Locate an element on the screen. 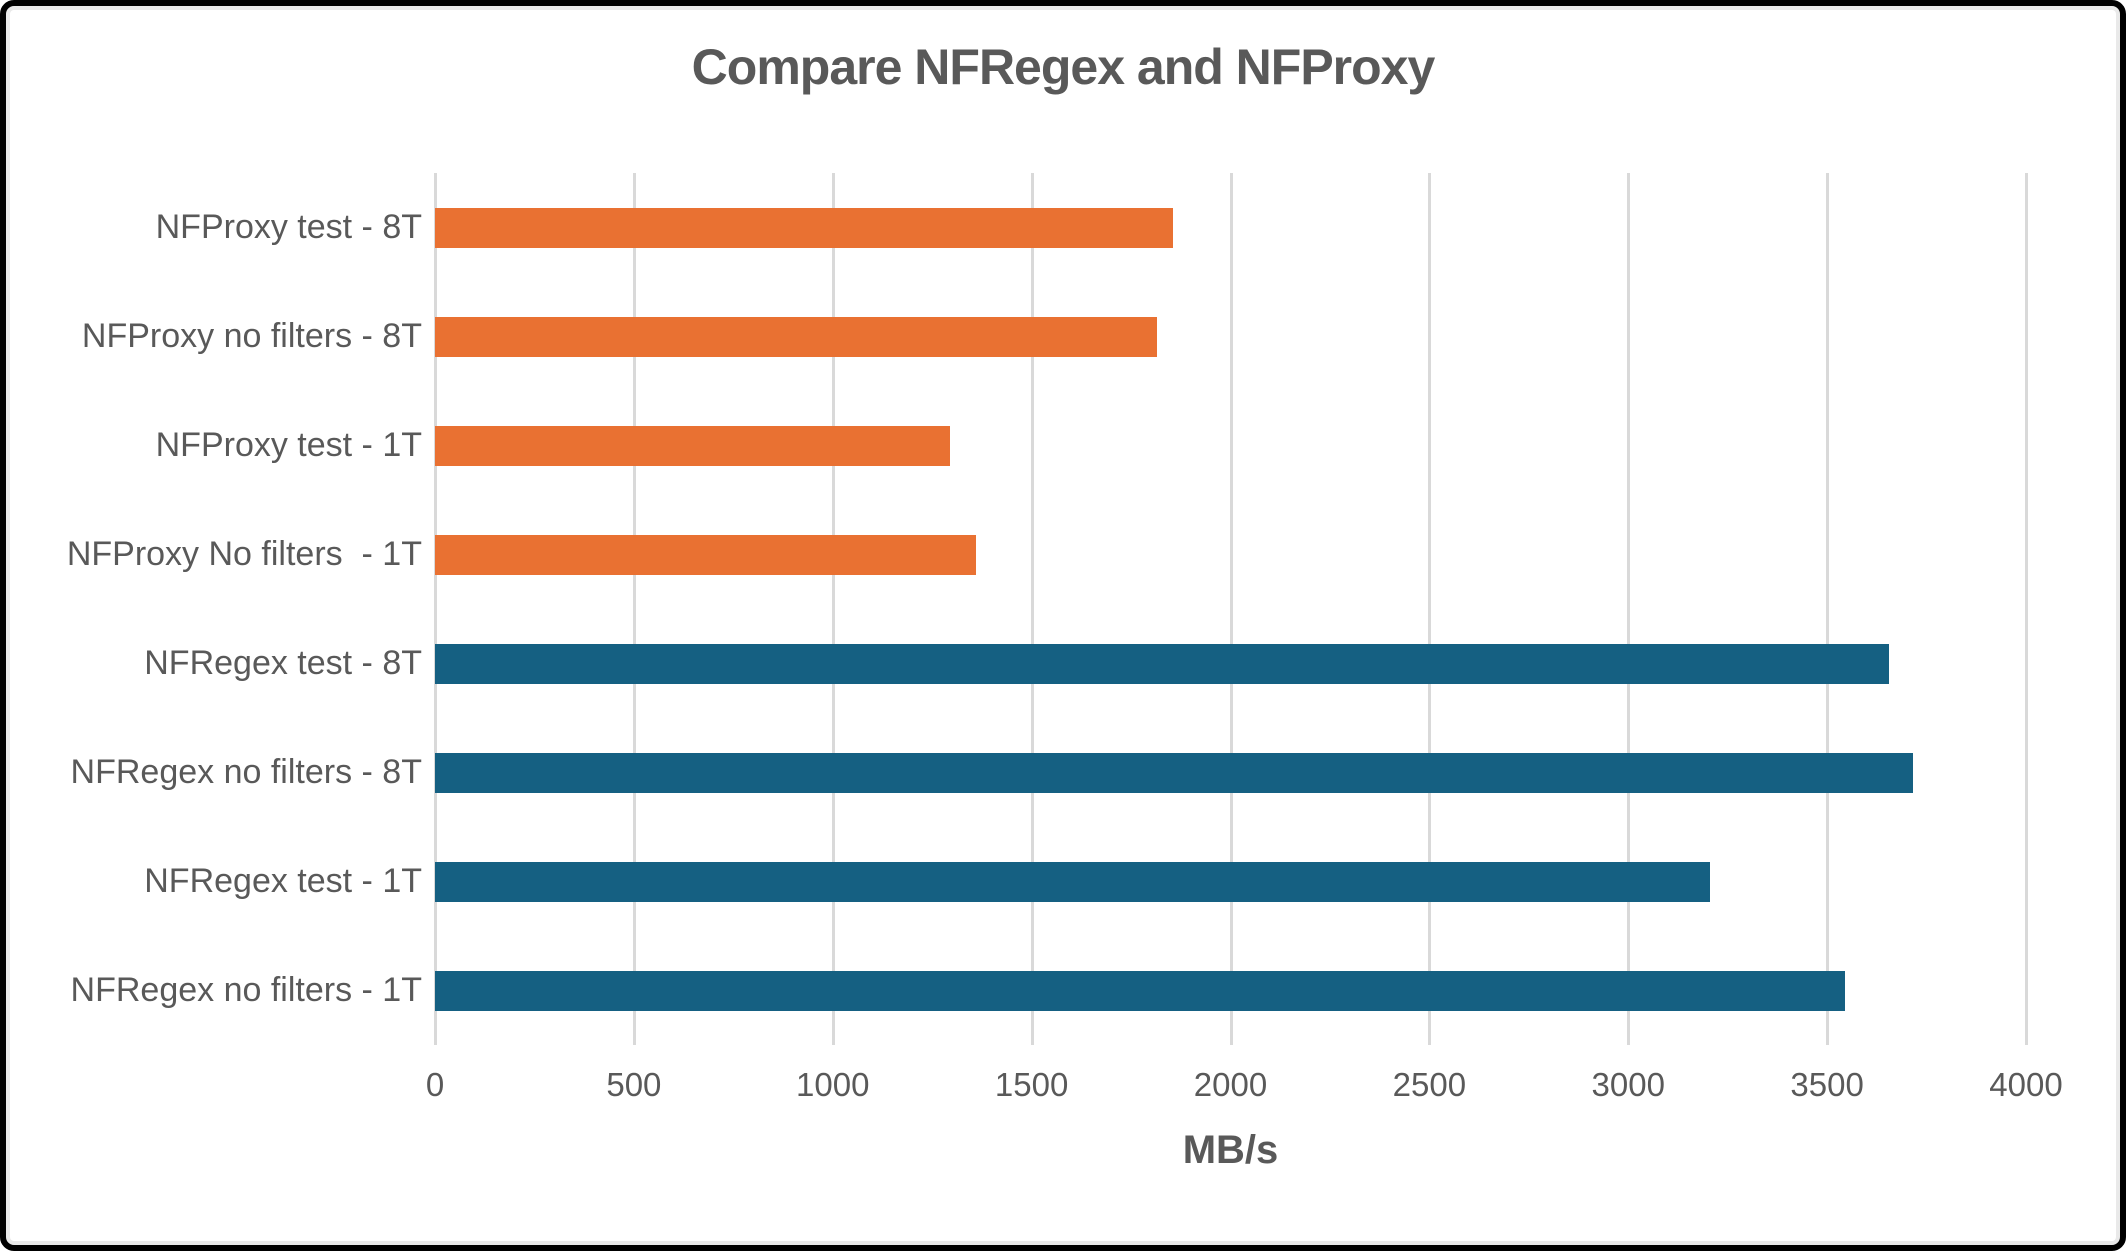 This screenshot has height=1251, width=2126. category-label: NFRegex test - 1T is located at coordinates (283, 881).